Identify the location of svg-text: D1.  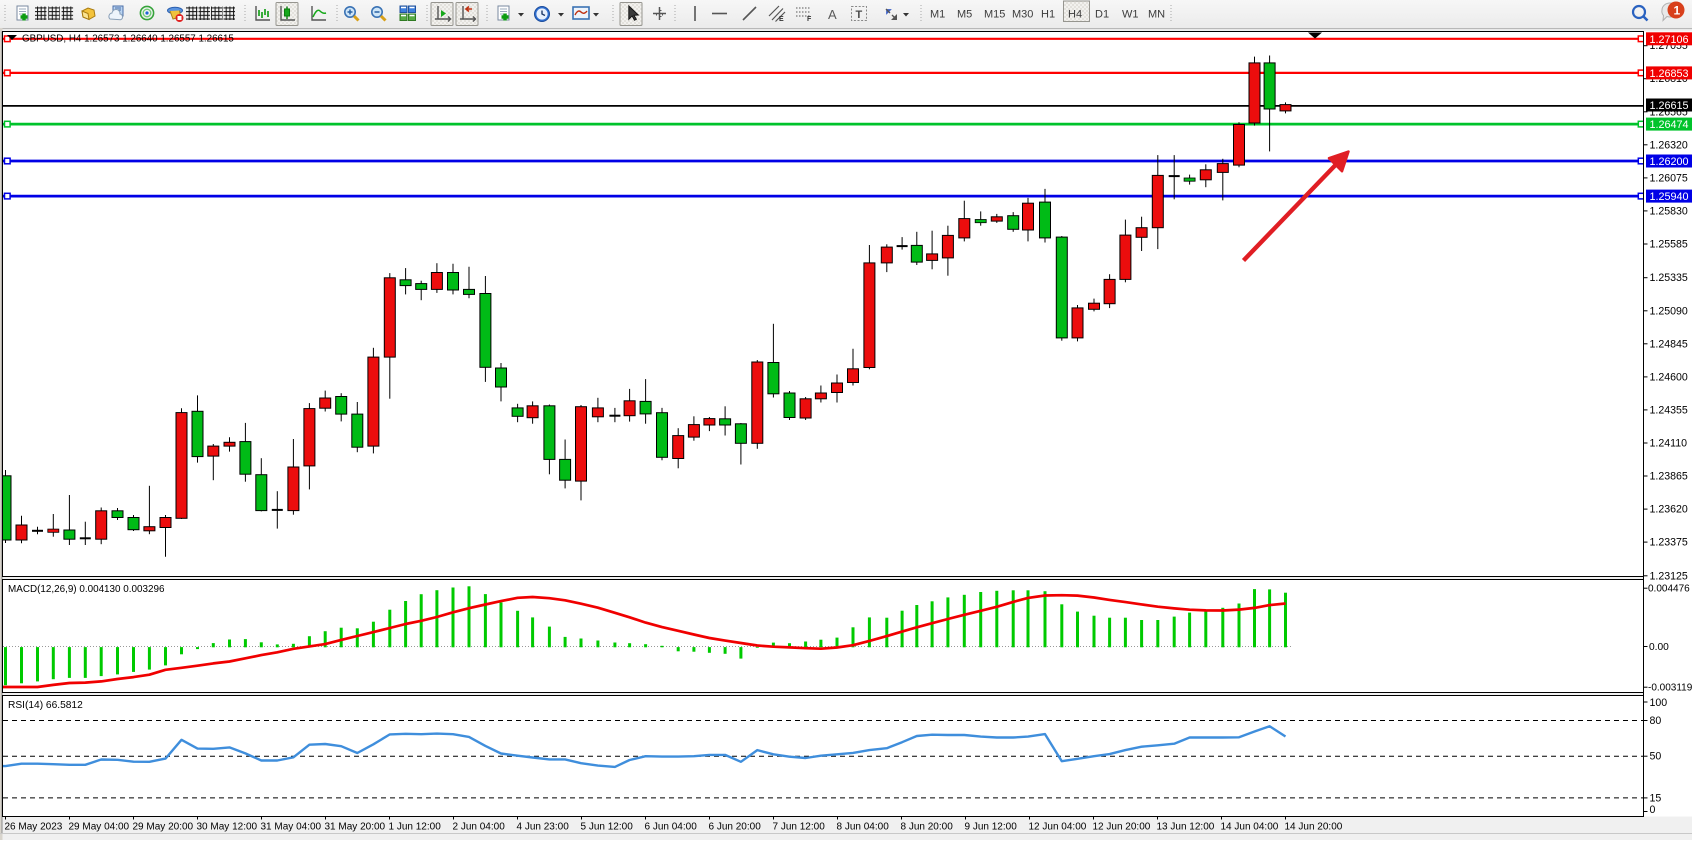
(1102, 15).